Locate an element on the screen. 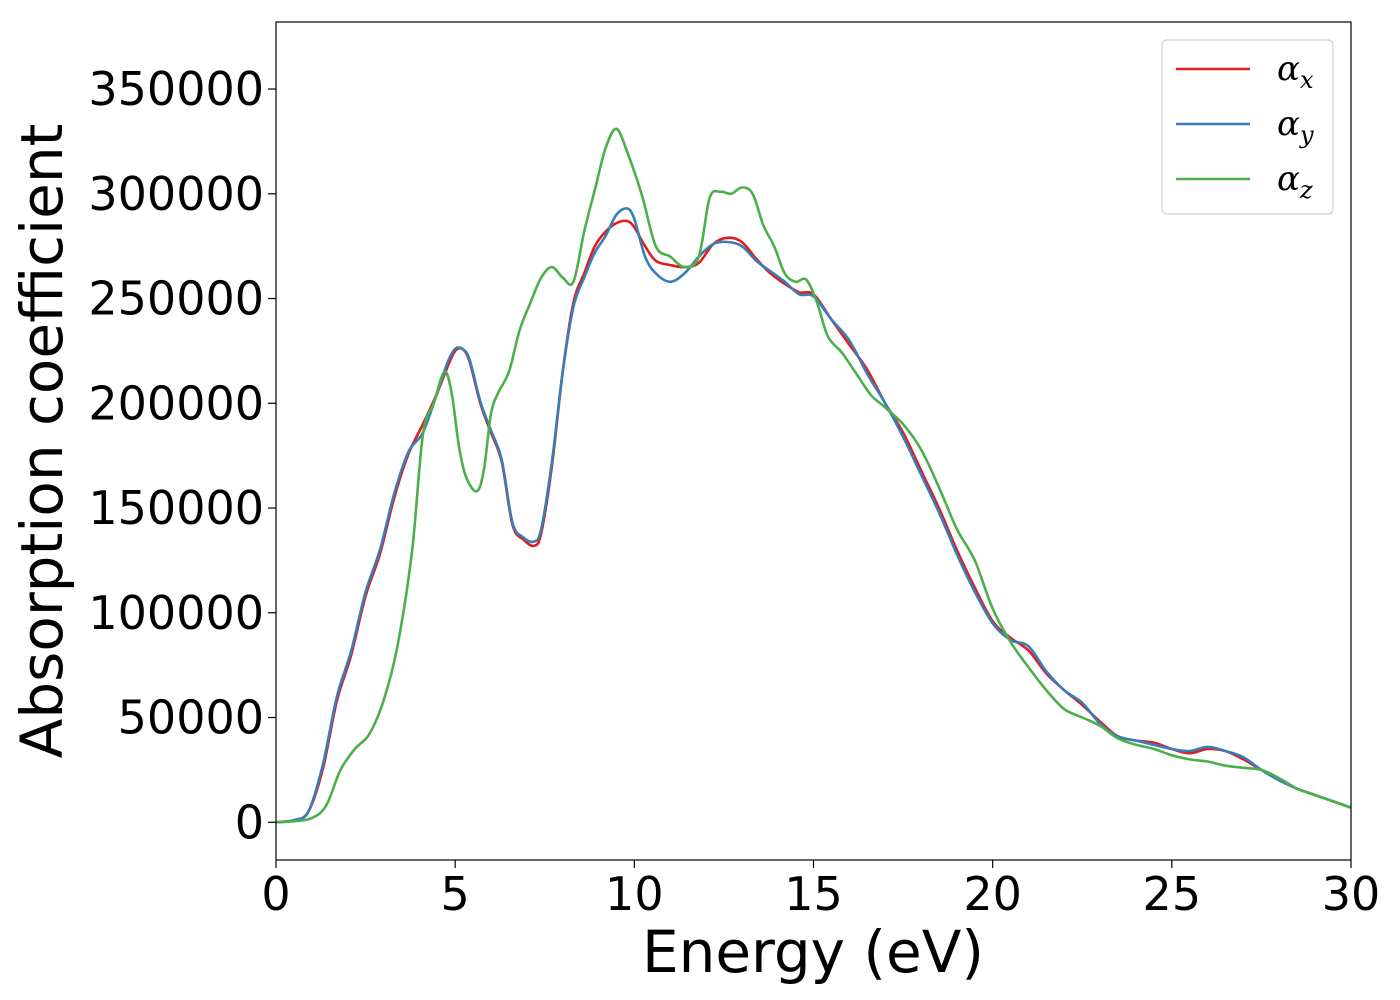 Image resolution: width=1400 pixels, height=1000 pixels. y-tick-label: 150000 is located at coordinates (176, 508).